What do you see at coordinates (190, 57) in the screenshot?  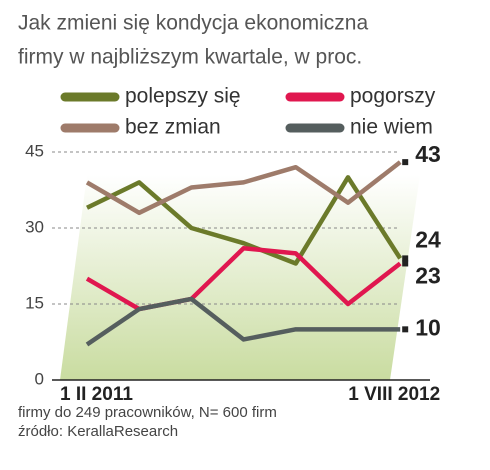 I see `chart-title: firmy w najbliższym kwartale, w proc.` at bounding box center [190, 57].